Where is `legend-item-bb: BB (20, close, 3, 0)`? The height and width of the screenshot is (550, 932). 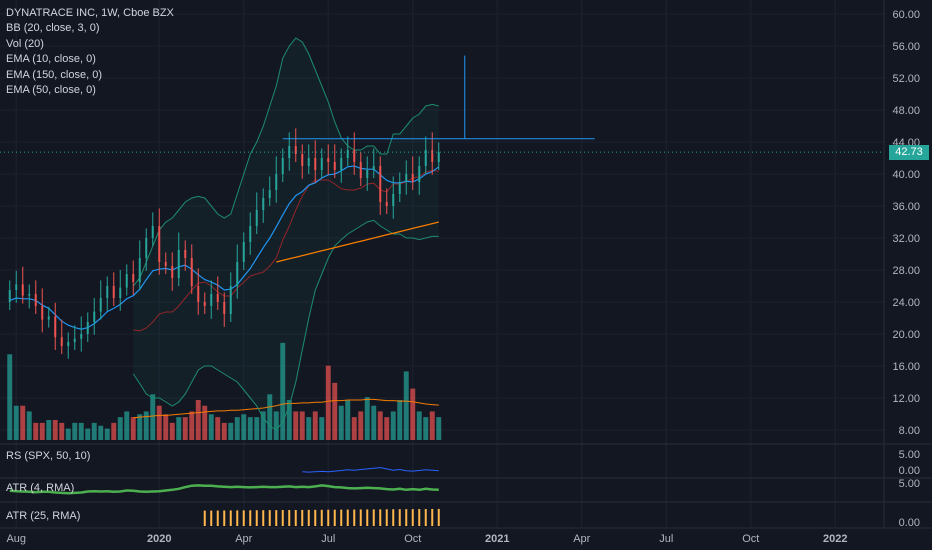 legend-item-bb: BB (20, close, 3, 0) is located at coordinates (53, 28).